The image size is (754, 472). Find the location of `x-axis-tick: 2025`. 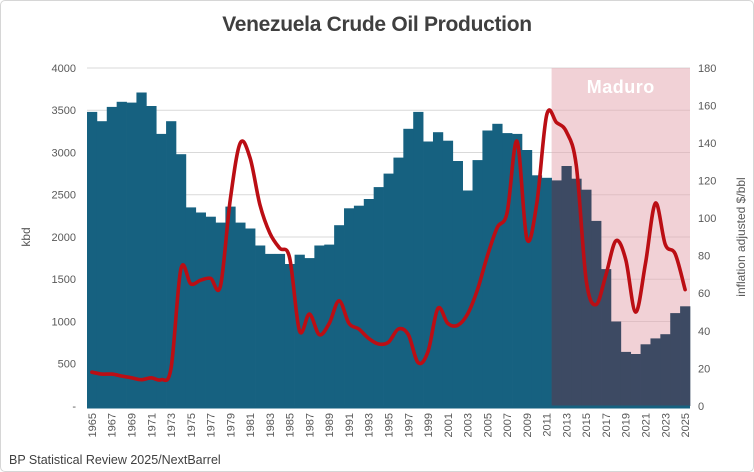

x-axis-tick: 2025 is located at coordinates (686, 425).